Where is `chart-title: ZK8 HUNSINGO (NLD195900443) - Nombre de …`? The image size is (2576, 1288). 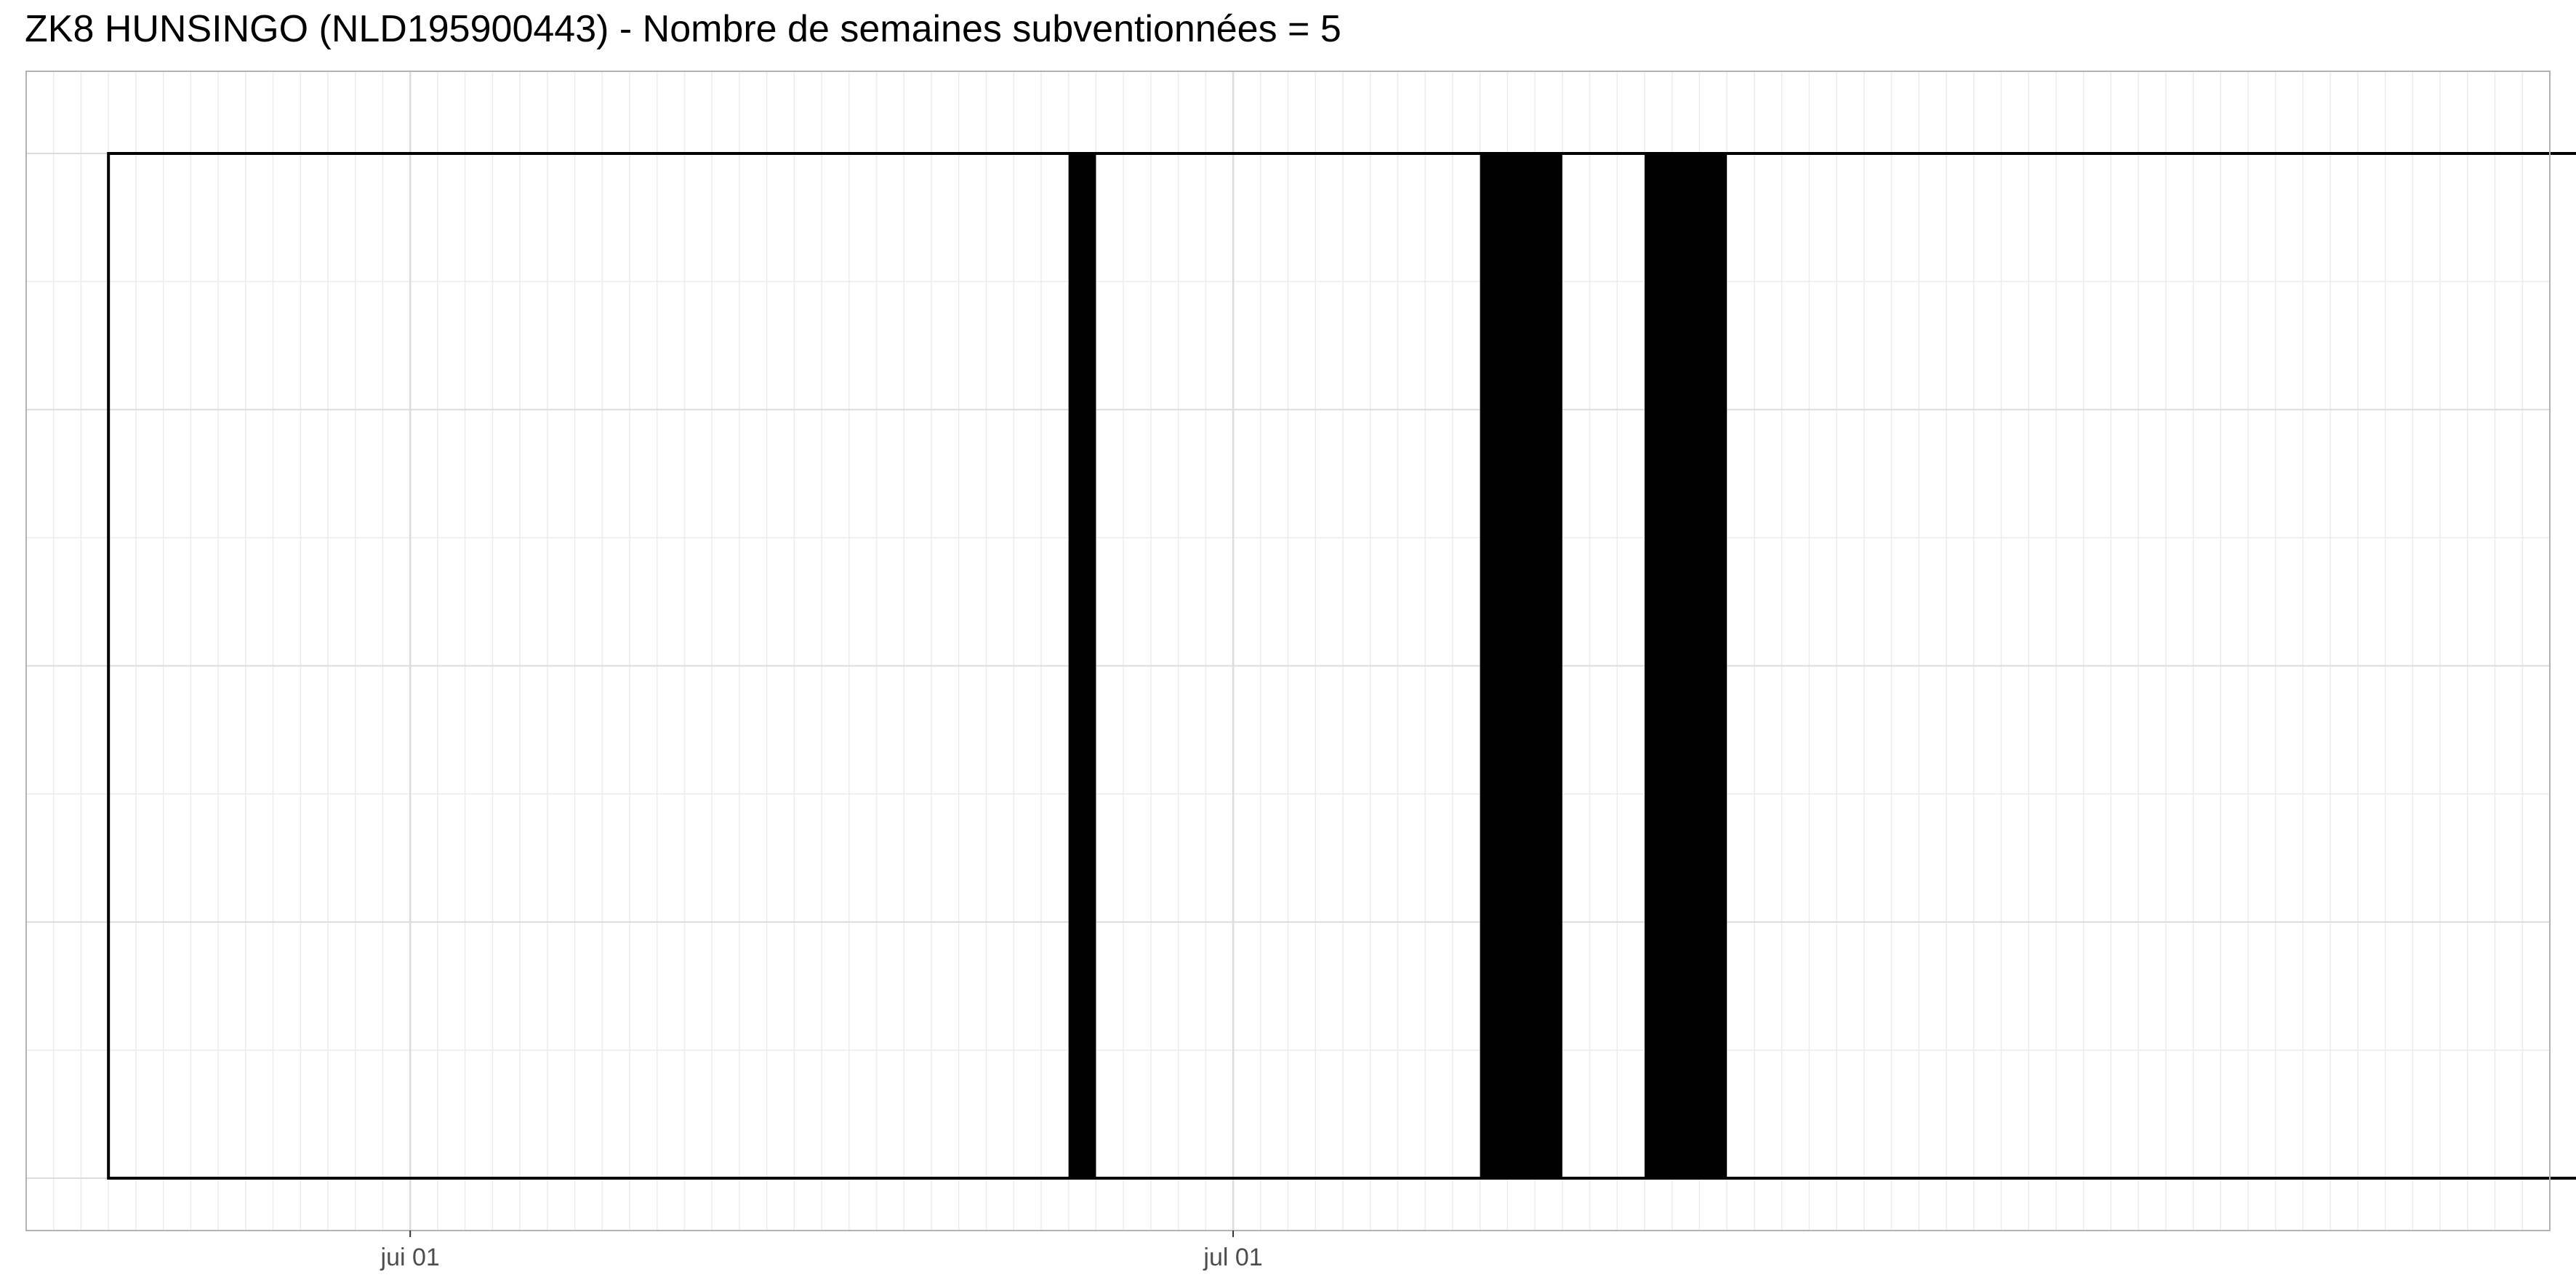 chart-title: ZK8 HUNSINGO (NLD195900443) - Nombre de … is located at coordinates (683, 29).